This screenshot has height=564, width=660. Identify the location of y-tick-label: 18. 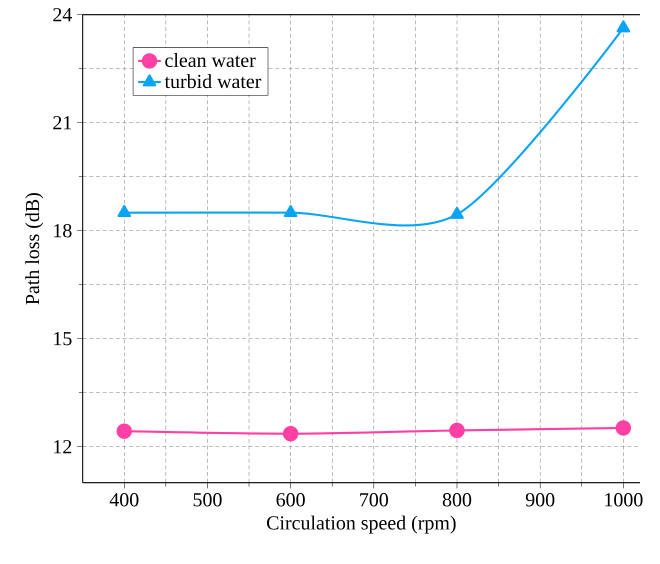
(63, 231).